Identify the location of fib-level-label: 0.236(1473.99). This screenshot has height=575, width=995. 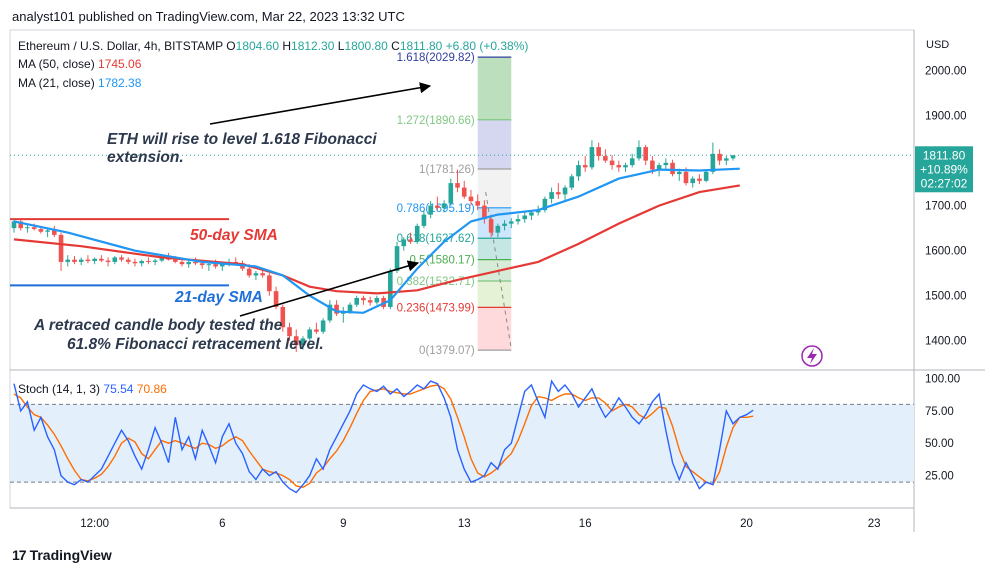
(436, 308).